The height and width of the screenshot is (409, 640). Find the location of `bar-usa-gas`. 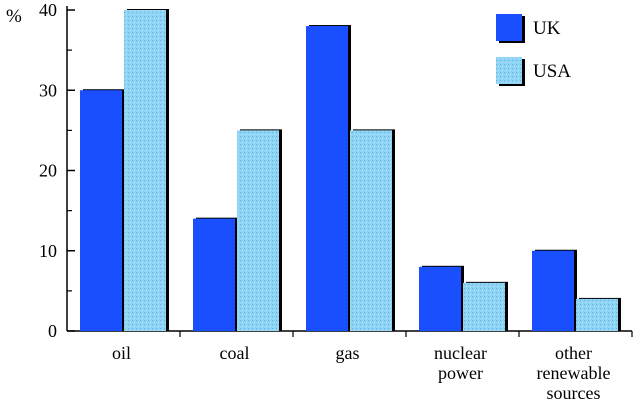

bar-usa-gas is located at coordinates (371, 230).